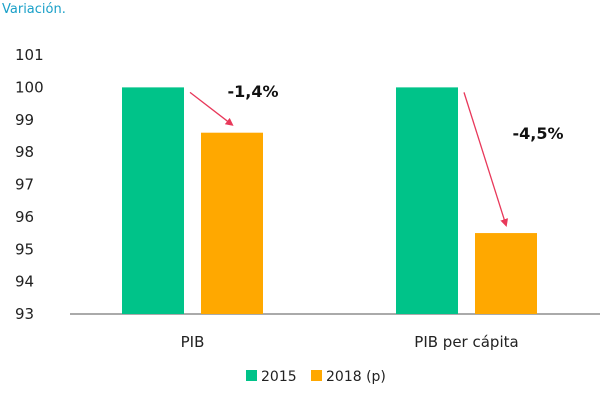 This screenshot has height=401, width=613. What do you see at coordinates (232, 223) in the screenshot?
I see `bar-2018-pib` at bounding box center [232, 223].